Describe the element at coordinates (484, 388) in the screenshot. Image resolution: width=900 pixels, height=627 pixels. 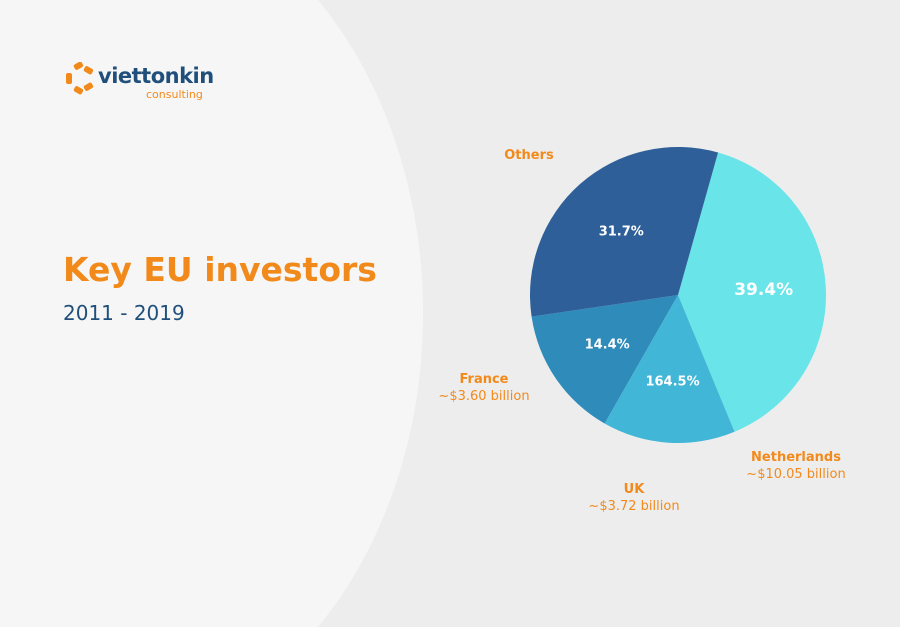
I see `label-france: France ~$3.60 billion` at that location.